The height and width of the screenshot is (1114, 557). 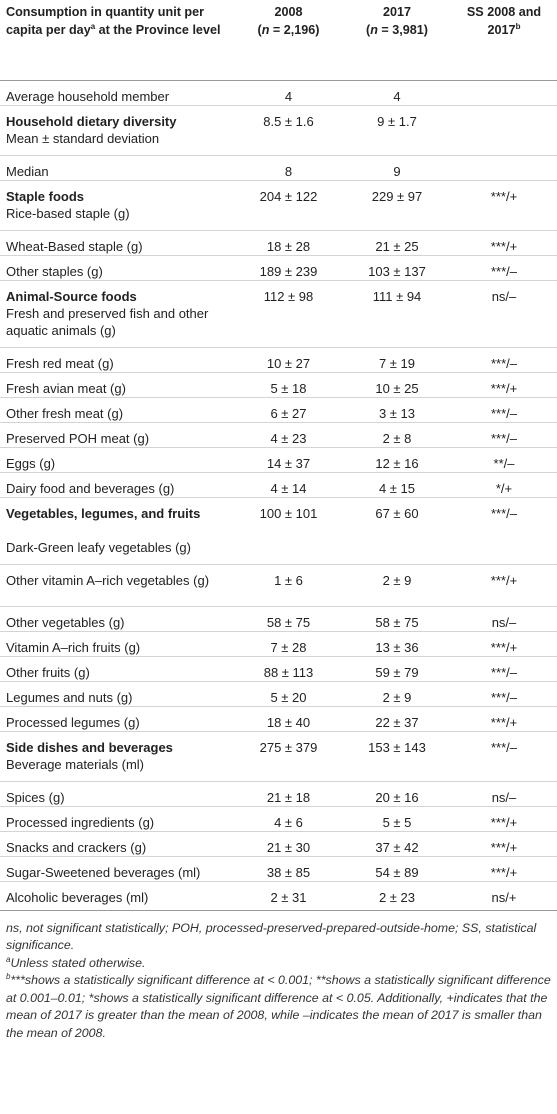 I want to click on value-2008: 1 ± 6, so click(x=288, y=580).